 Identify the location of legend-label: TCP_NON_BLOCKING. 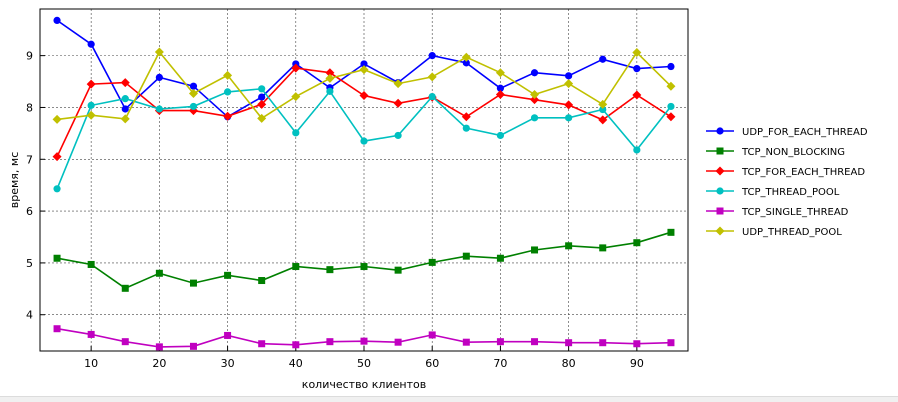
(793, 152).